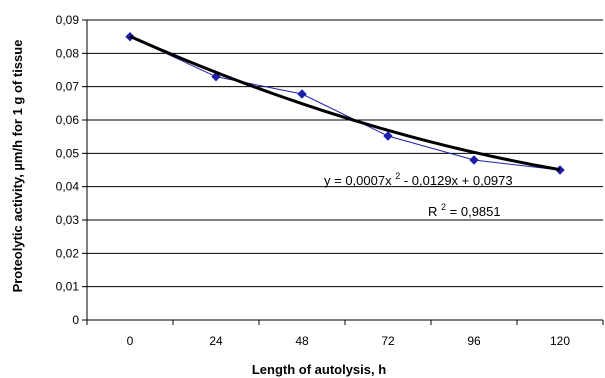  What do you see at coordinates (319, 369) in the screenshot?
I see `x-axis-title: Length of autolysis, h` at bounding box center [319, 369].